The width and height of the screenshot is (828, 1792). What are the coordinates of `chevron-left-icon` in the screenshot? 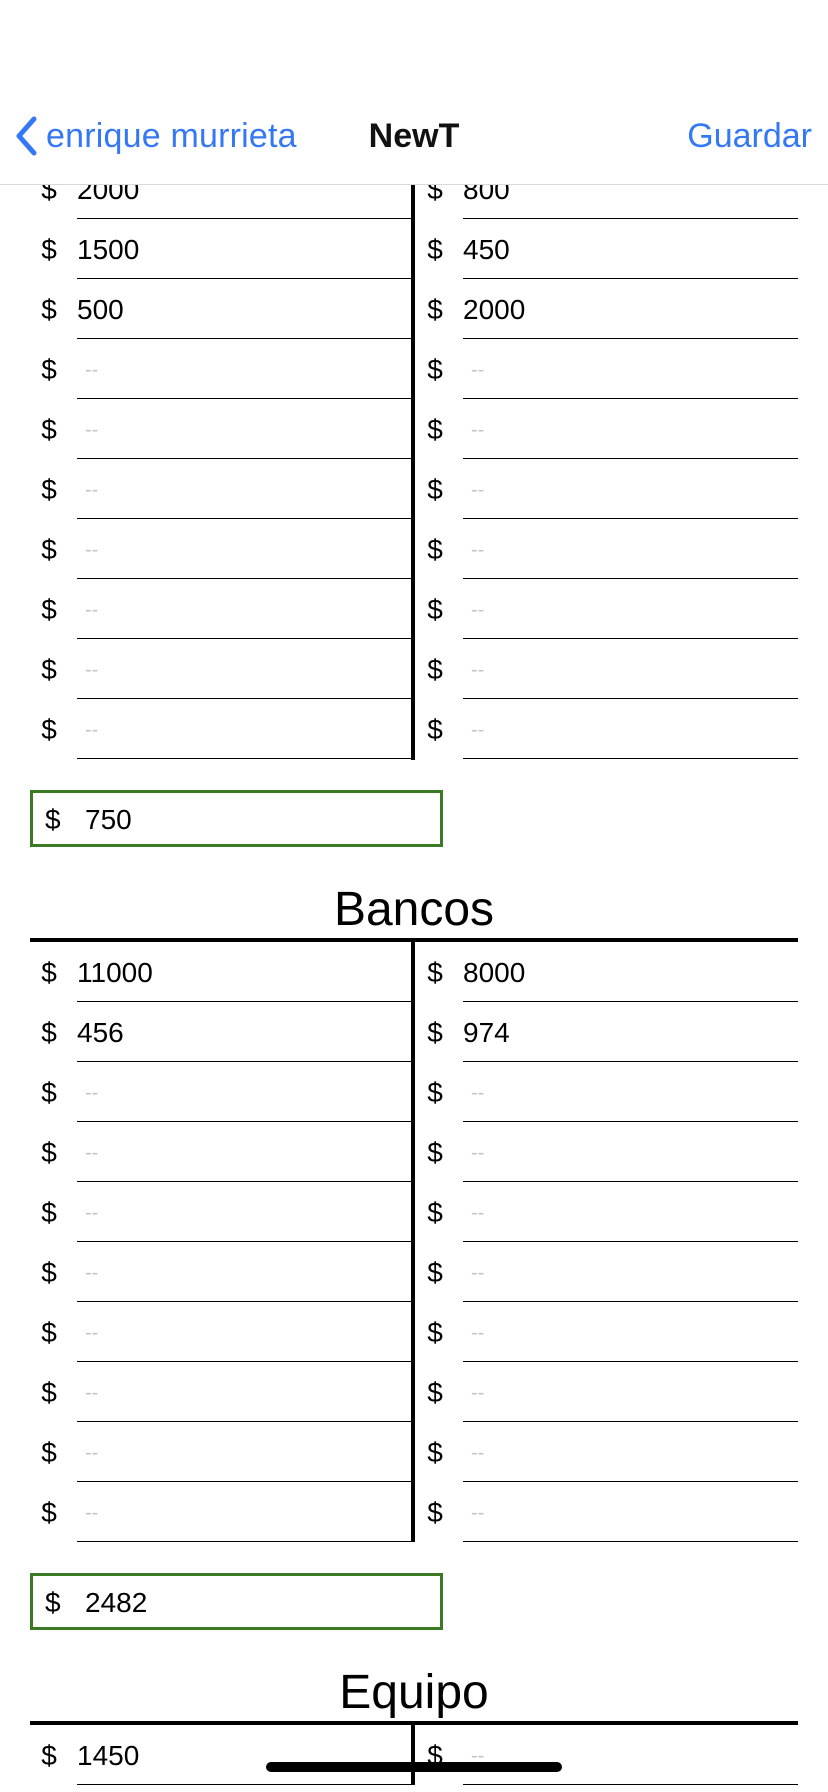 It's located at (26, 136).